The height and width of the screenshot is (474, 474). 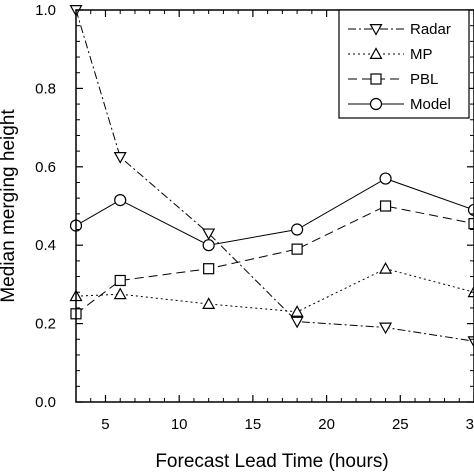 I want to click on legend-marker-mp, so click(x=376, y=53).